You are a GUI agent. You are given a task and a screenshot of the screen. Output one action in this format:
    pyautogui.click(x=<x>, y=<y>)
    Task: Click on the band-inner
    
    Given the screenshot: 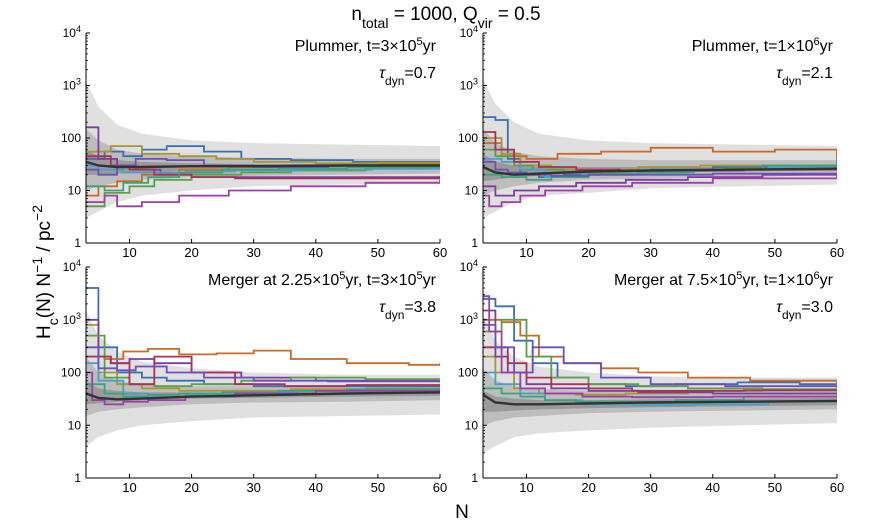 What is the action you would take?
    pyautogui.click(x=263, y=162)
    